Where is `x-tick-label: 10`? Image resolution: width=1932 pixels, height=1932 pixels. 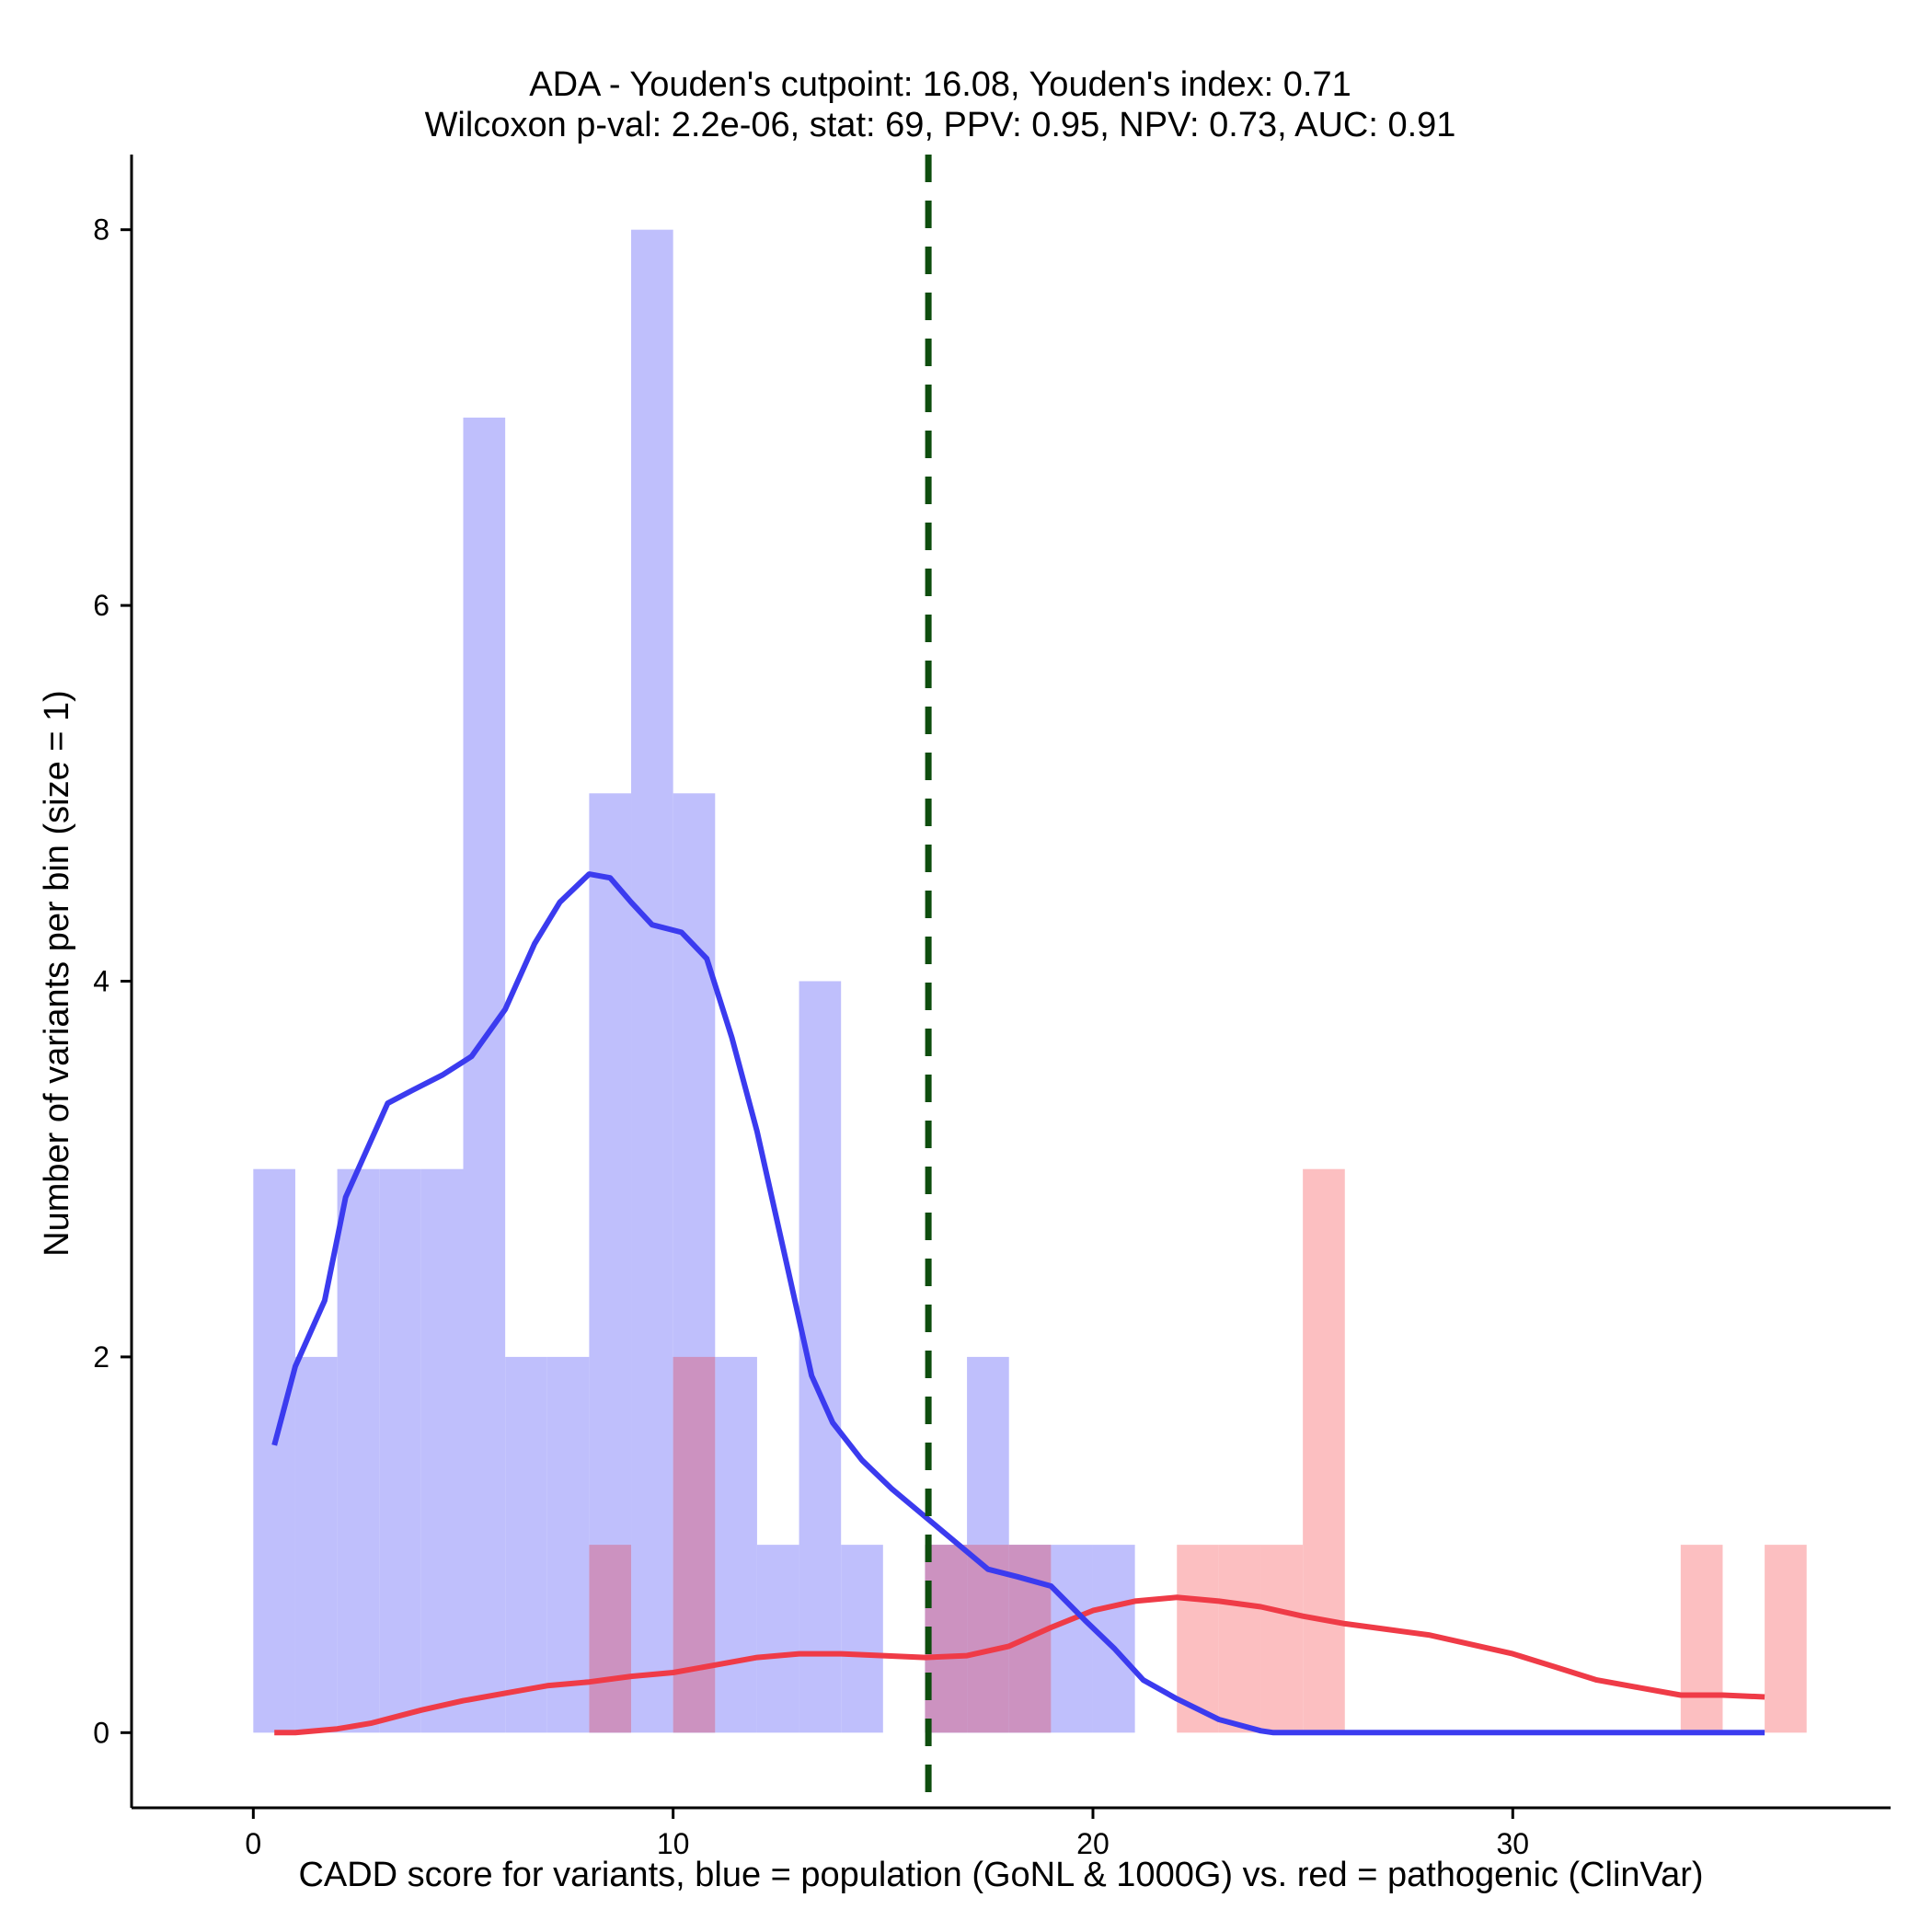
x-tick-label: 10 is located at coordinates (673, 1843).